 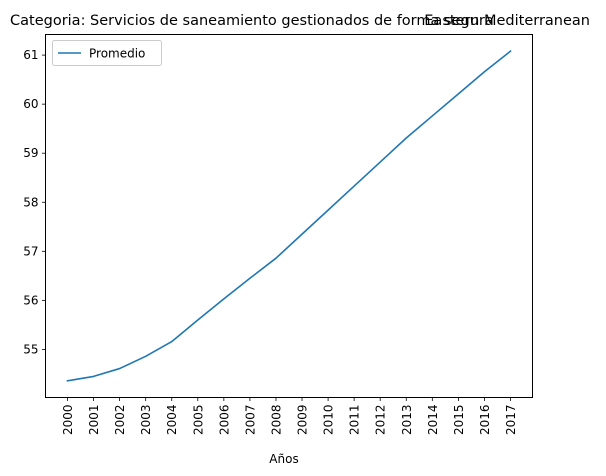 What do you see at coordinates (303, 420) in the screenshot?
I see `x-tick-label-2009: 2009` at bounding box center [303, 420].